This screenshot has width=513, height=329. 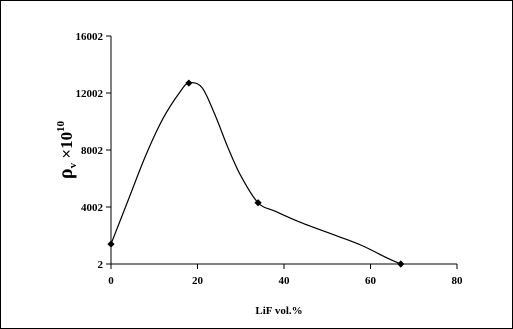 I want to click on y-axis-title: ρv ×1010, so click(x=67, y=149).